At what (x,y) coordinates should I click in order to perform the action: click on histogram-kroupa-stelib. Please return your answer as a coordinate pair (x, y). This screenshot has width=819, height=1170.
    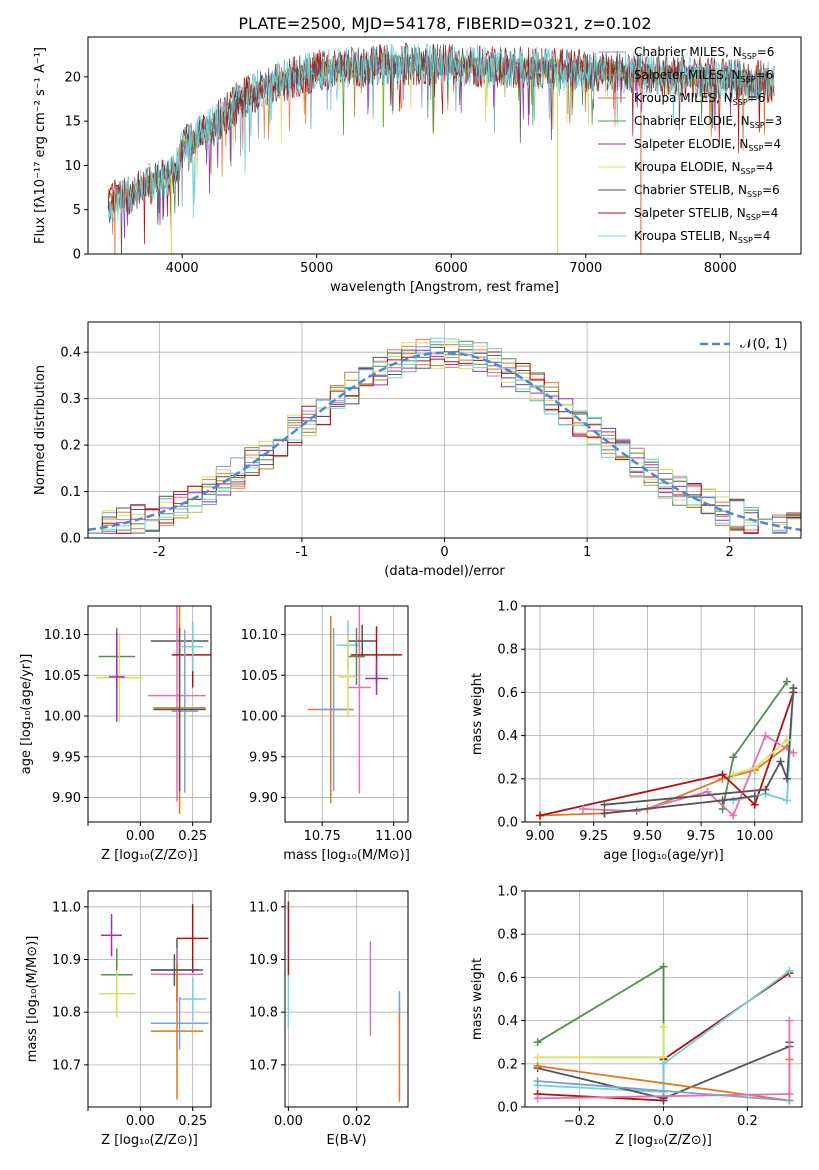
    Looking at the image, I should click on (444, 435).